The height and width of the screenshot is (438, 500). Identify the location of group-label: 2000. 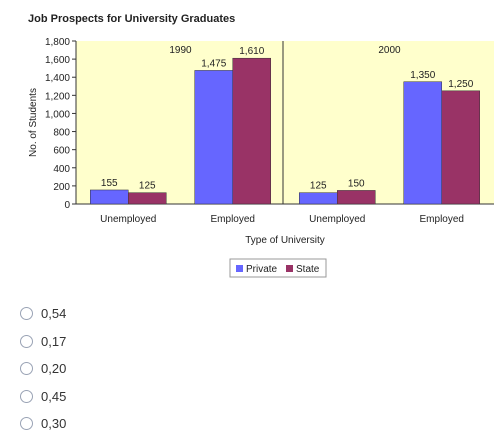
(389, 50).